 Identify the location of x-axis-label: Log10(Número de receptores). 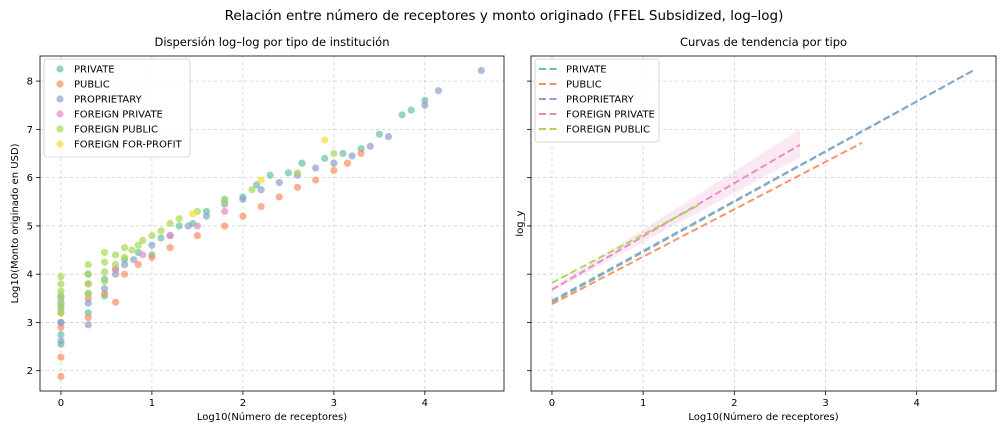
(763, 417).